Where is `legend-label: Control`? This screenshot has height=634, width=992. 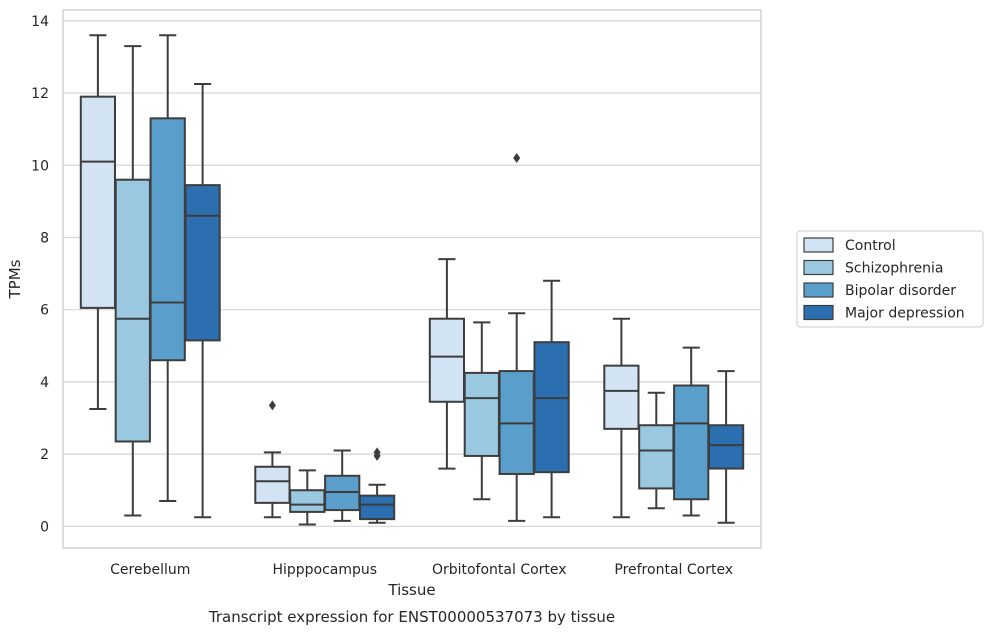 legend-label: Control is located at coordinates (870, 246).